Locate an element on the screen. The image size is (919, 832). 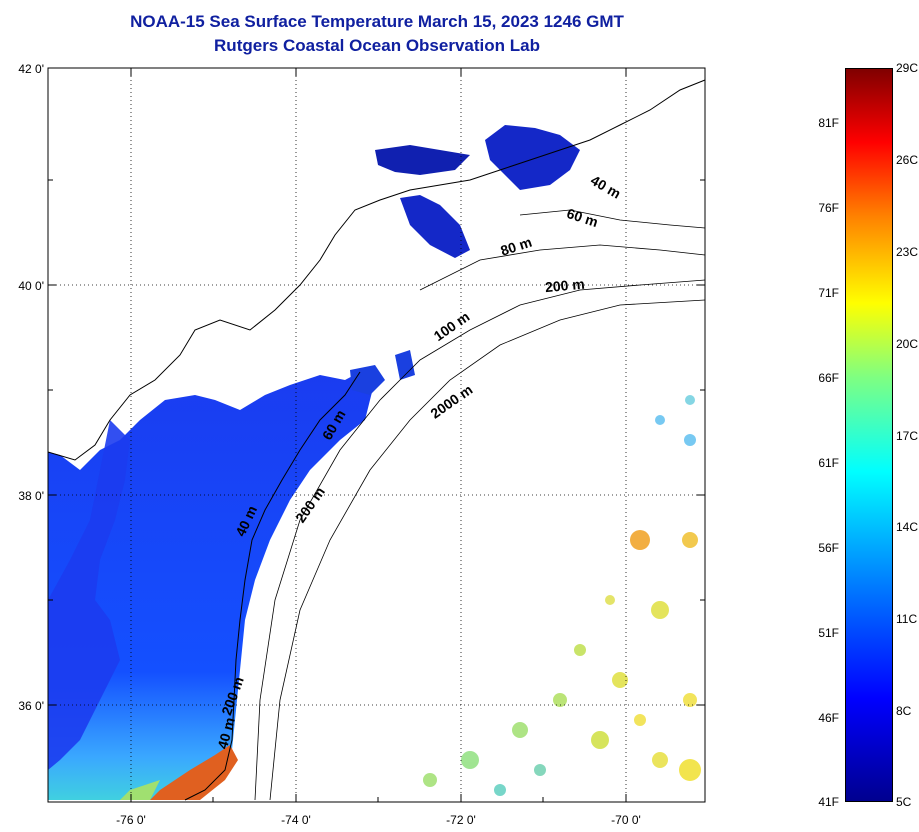
lon-label-70: -70 0' is located at coordinates (626, 820).